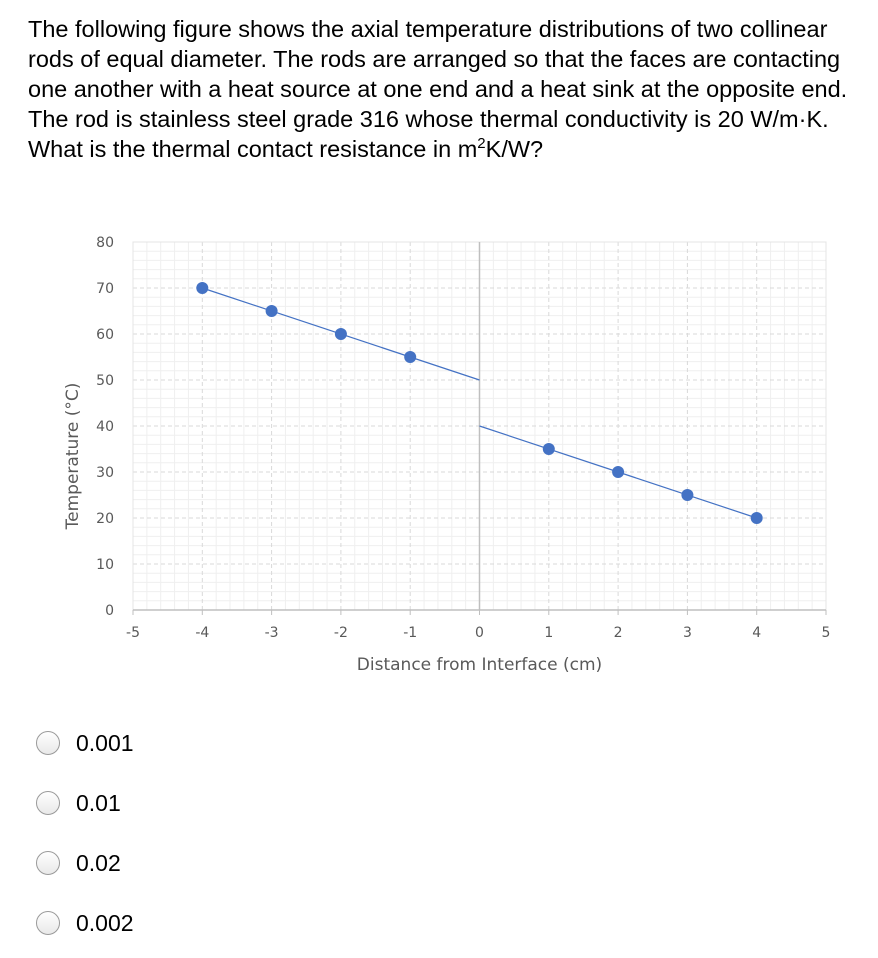 This screenshot has width=878, height=958. Describe the element at coordinates (105, 473) in the screenshot. I see `y-tick-label: 30` at that location.